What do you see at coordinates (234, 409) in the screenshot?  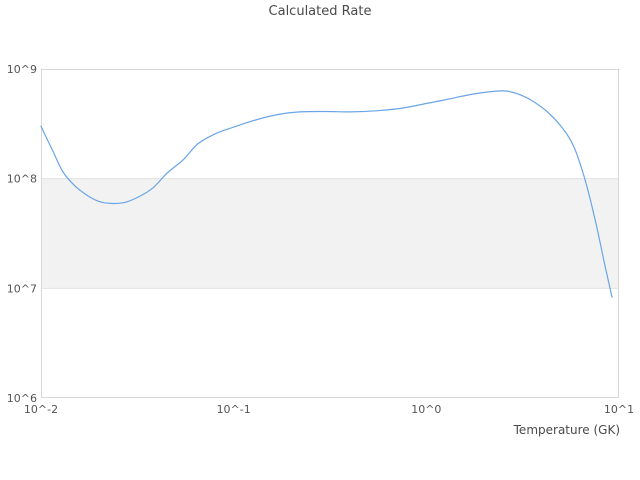 I see `x-tick-label: 10^-1` at bounding box center [234, 409].